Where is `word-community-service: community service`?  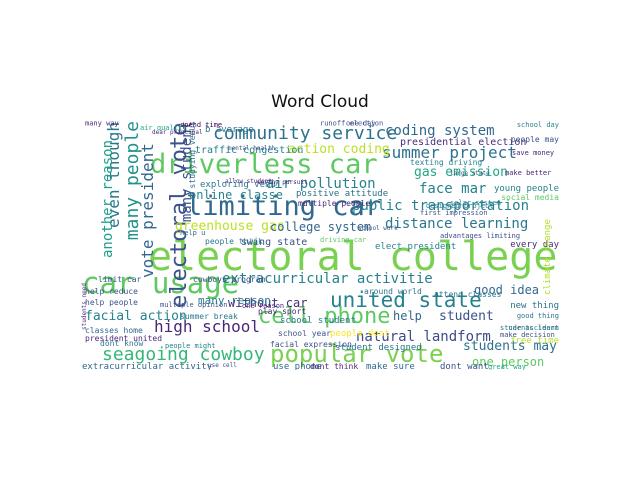
word-community-service: community service is located at coordinates (305, 133).